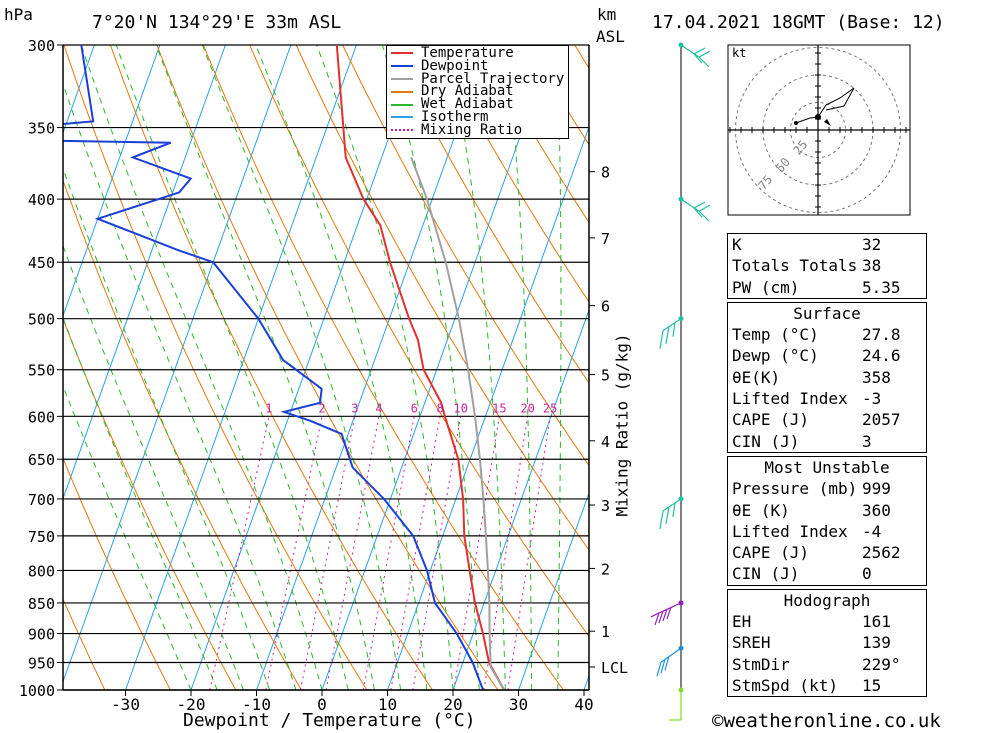 This screenshot has height=733, width=1000. Describe the element at coordinates (518, 704) in the screenshot. I see `x-tick-label: 30` at that location.